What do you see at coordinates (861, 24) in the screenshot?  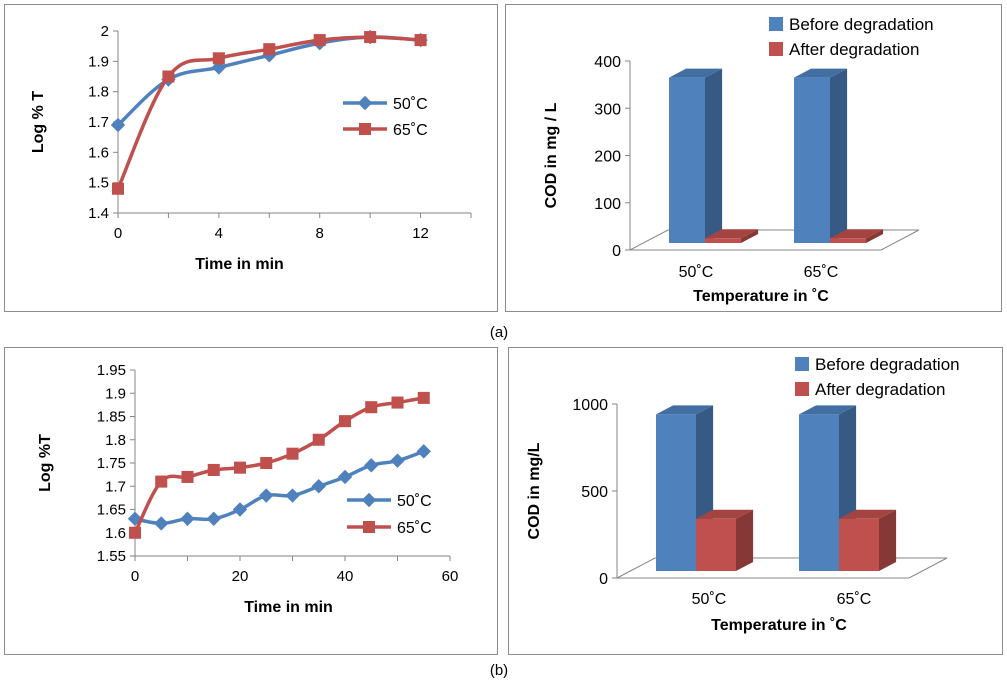 I see `legend-label: Before degradation` at bounding box center [861, 24].